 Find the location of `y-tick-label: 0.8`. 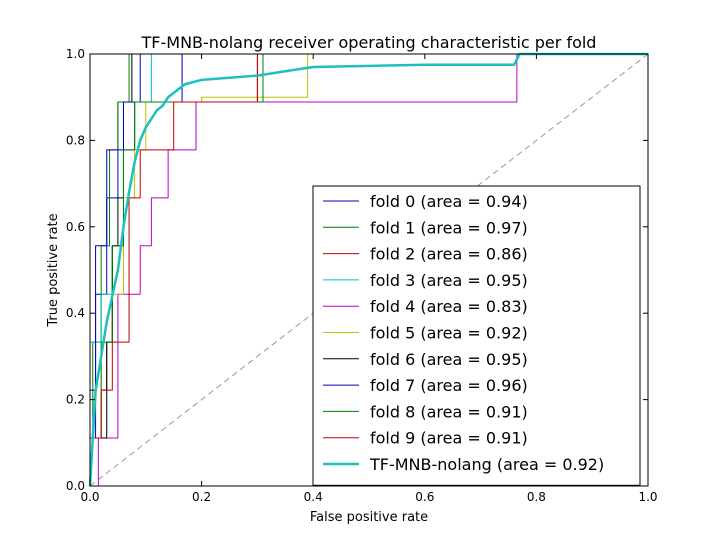

y-tick-label: 0.8 is located at coordinates (75, 140).